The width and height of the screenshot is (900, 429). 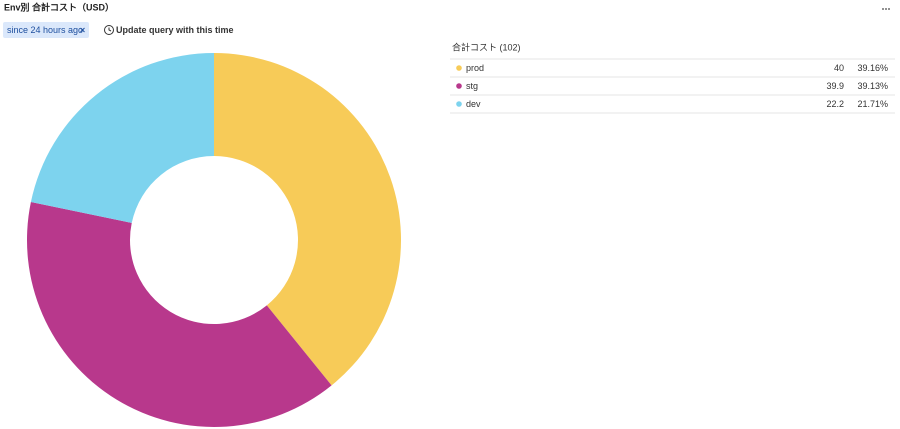 I want to click on legend-title: 合計コスト (102), so click(x=486, y=46).